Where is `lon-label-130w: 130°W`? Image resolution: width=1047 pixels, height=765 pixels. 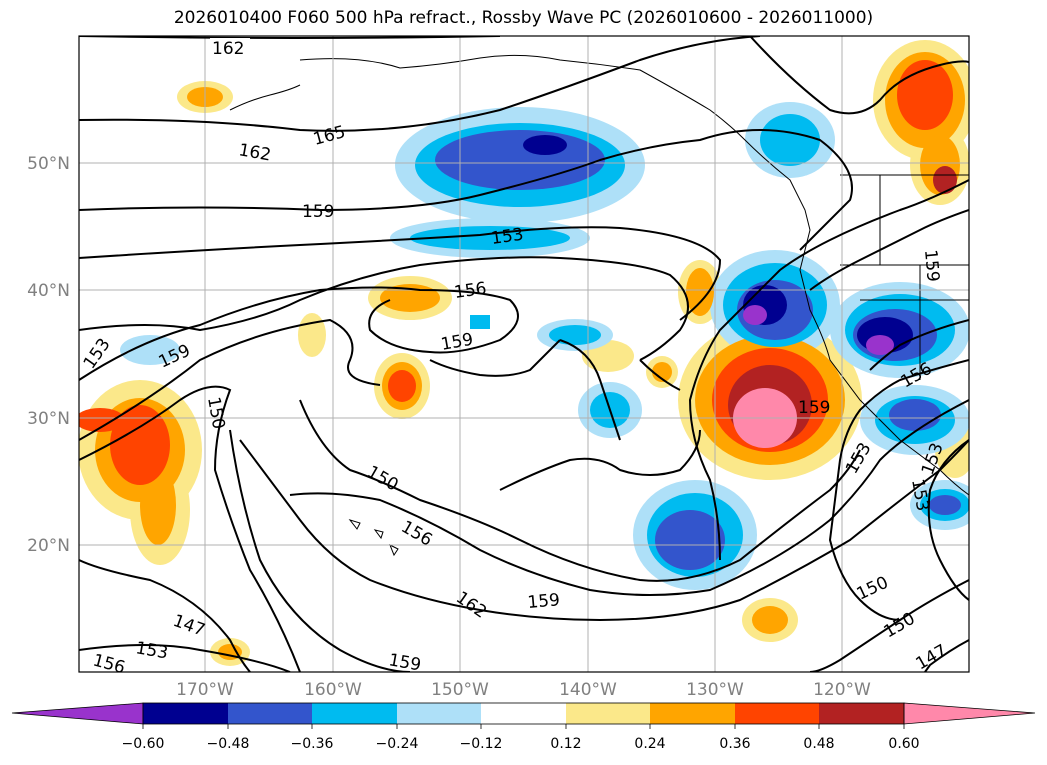 lon-label-130w: 130°W is located at coordinates (715, 690).